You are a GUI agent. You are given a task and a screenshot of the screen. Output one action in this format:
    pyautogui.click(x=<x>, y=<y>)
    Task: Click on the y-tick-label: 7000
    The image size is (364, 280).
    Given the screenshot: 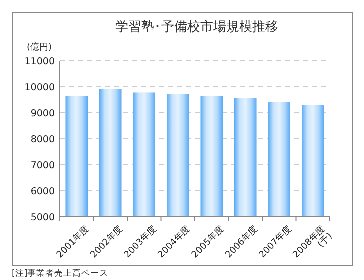 What is the action you would take?
    pyautogui.click(x=42, y=166)
    